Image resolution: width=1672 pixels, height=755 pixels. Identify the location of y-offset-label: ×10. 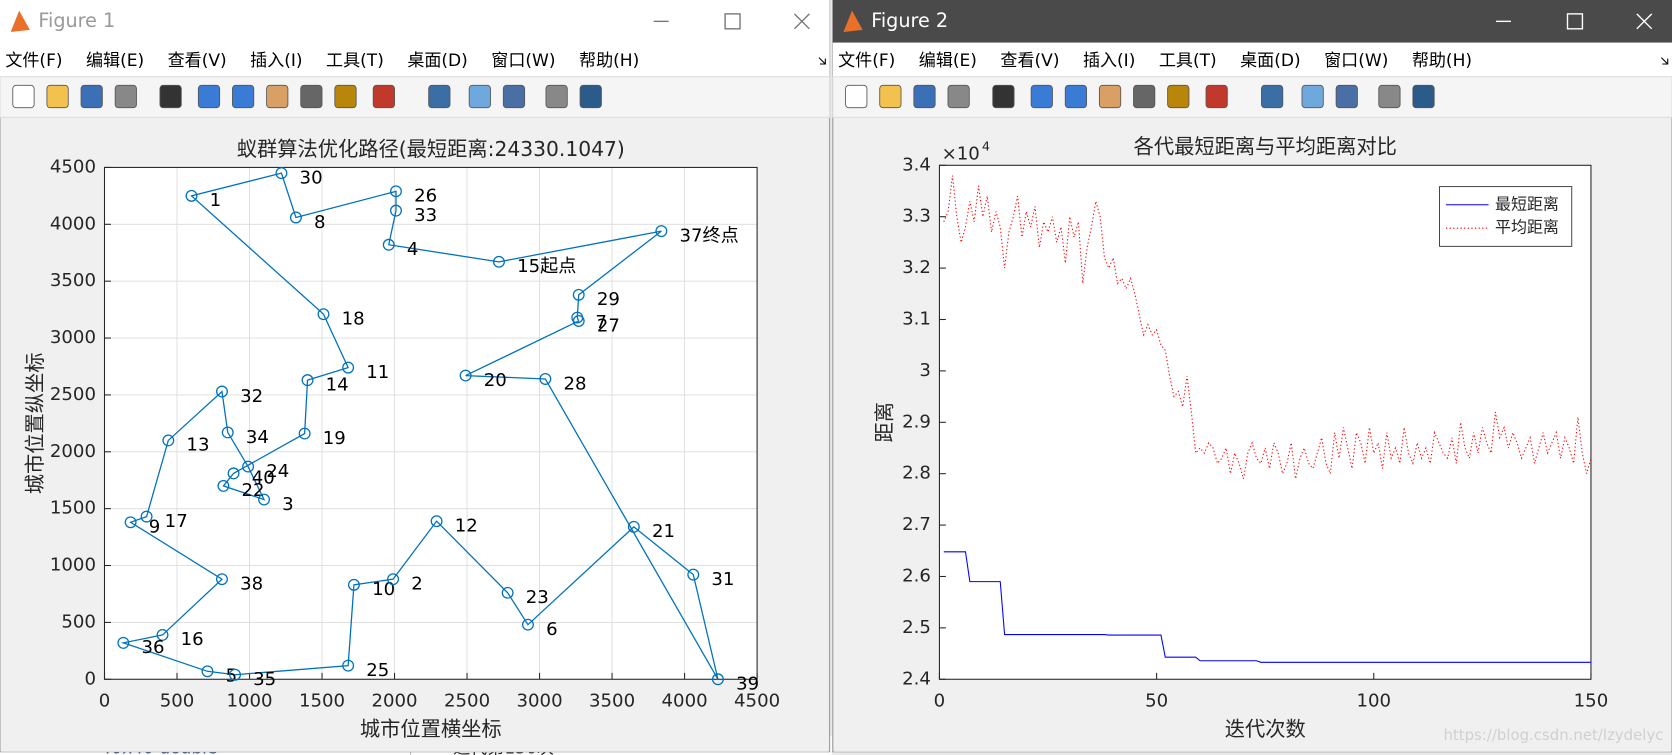
(961, 154).